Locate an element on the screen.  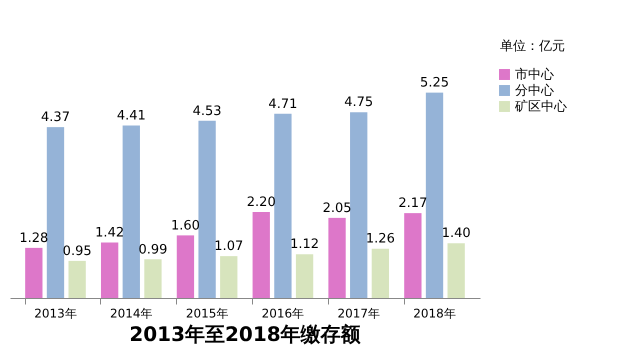
data-label: 5.25 is located at coordinates (434, 83).